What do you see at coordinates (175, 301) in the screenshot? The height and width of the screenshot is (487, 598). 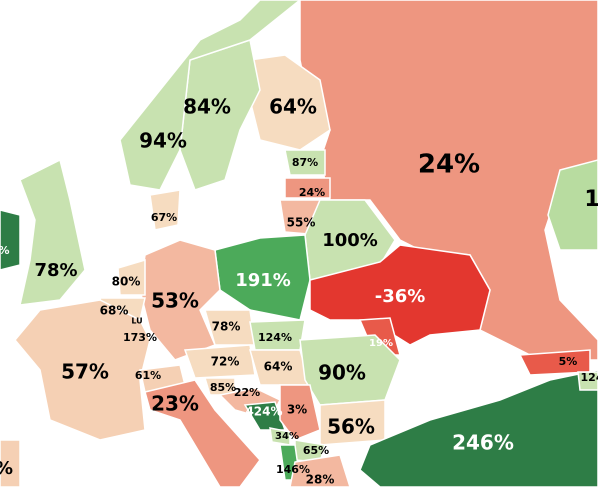 I see `region-label: 53%` at bounding box center [175, 301].